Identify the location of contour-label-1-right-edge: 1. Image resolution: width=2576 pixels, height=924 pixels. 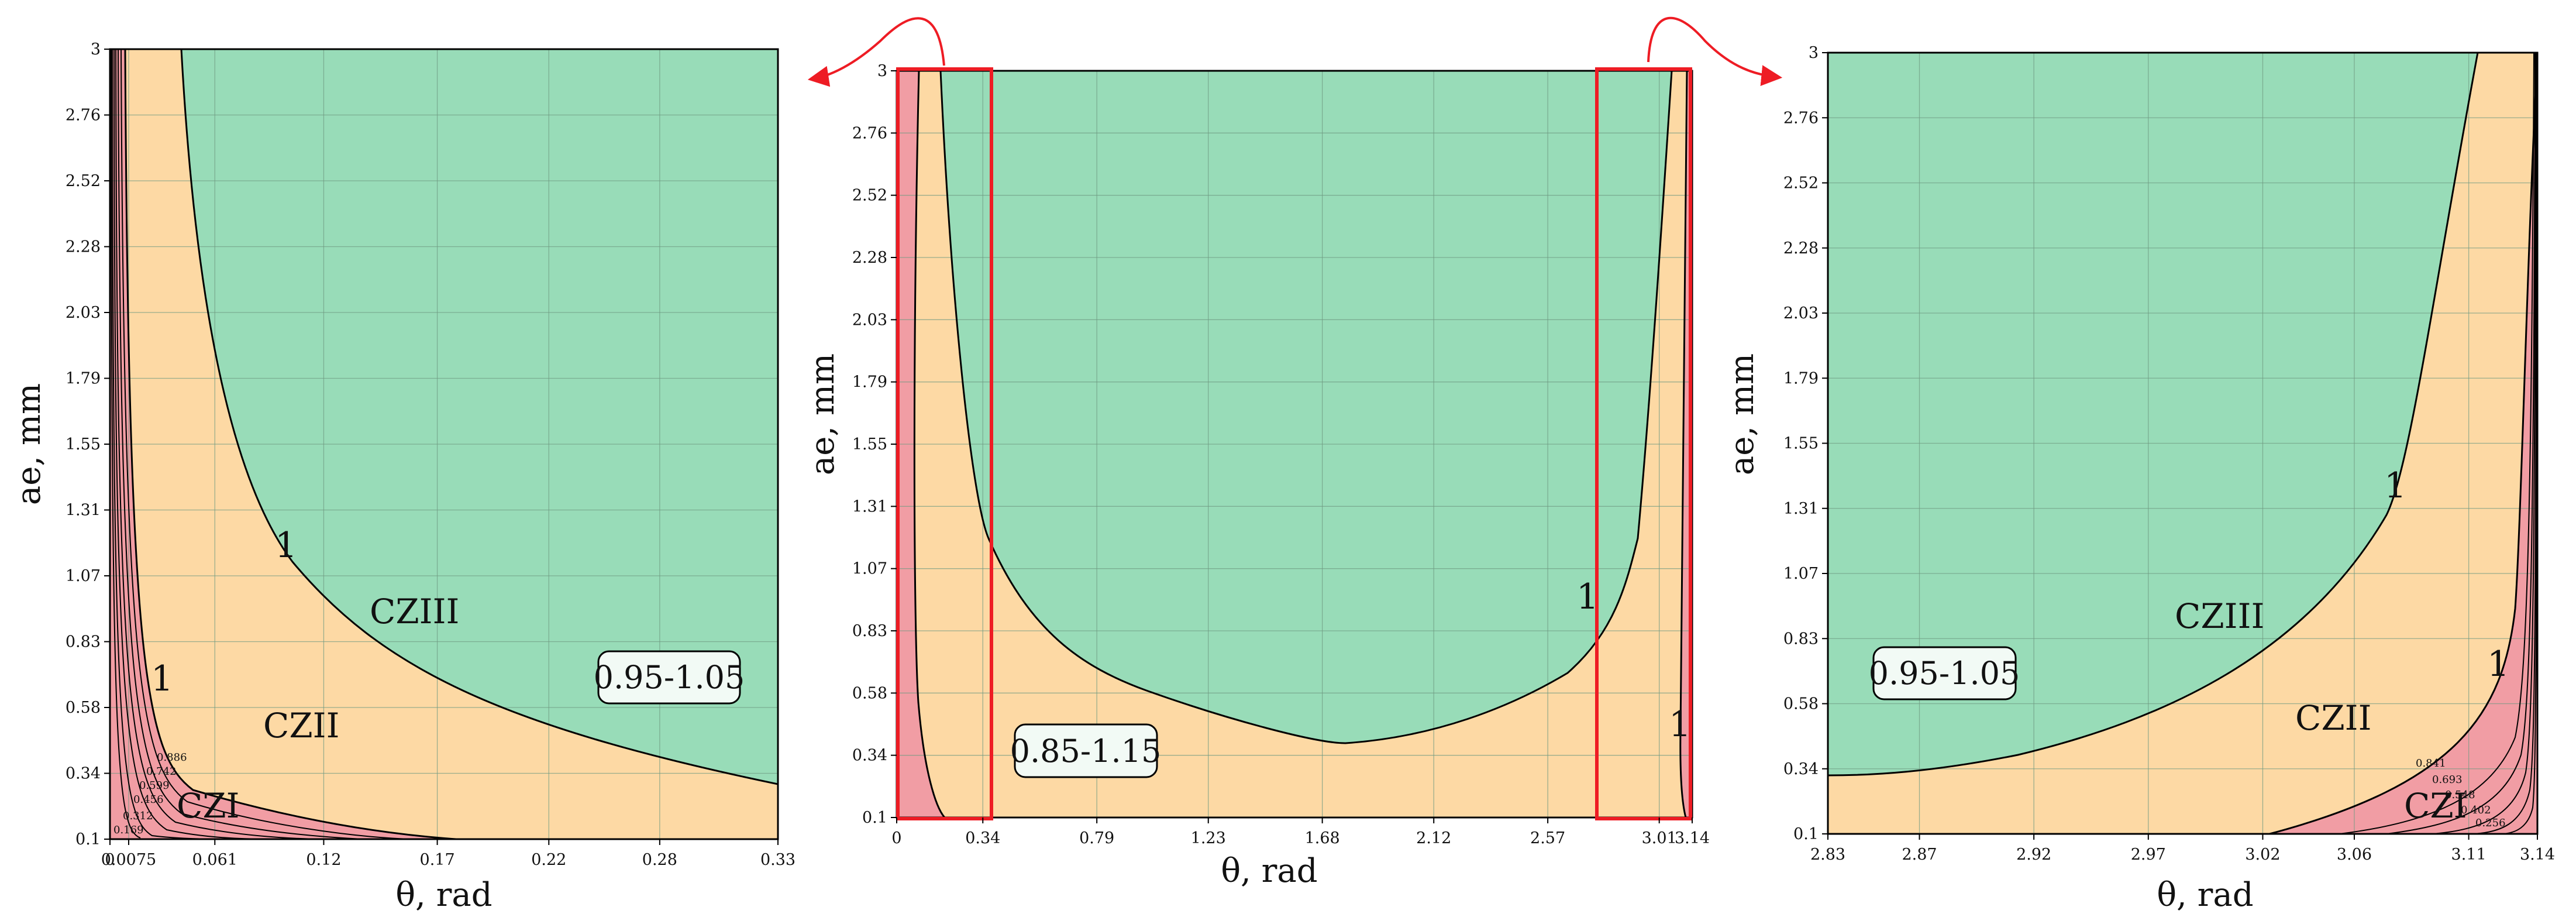
(1680, 724).